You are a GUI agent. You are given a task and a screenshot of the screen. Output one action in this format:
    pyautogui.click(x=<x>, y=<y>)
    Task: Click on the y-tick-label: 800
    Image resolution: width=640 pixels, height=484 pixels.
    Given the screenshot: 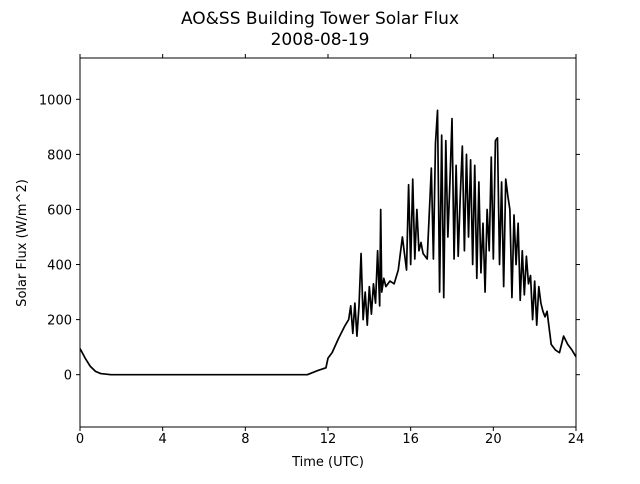 What is the action you would take?
    pyautogui.click(x=59, y=155)
    